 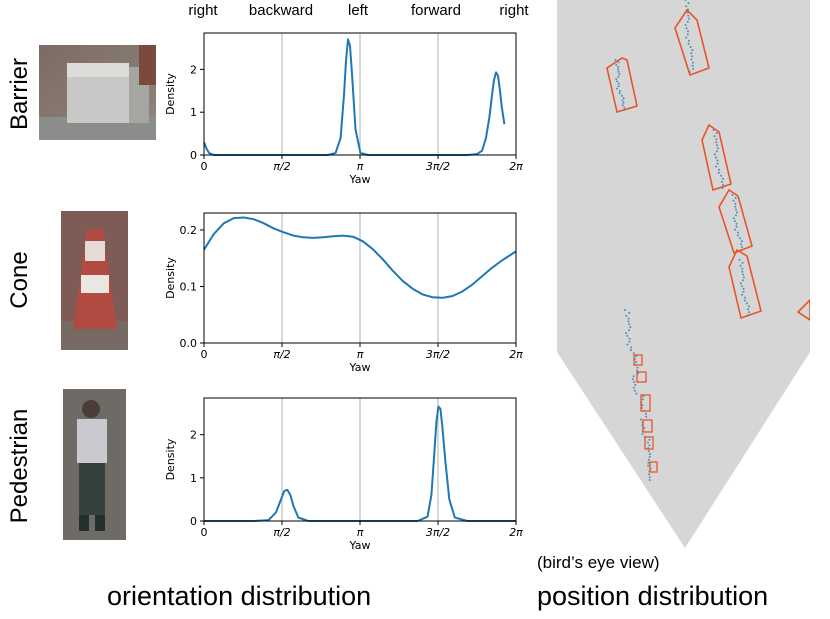 What do you see at coordinates (436, 10) in the screenshot?
I see `direction-label-forward: forward` at bounding box center [436, 10].